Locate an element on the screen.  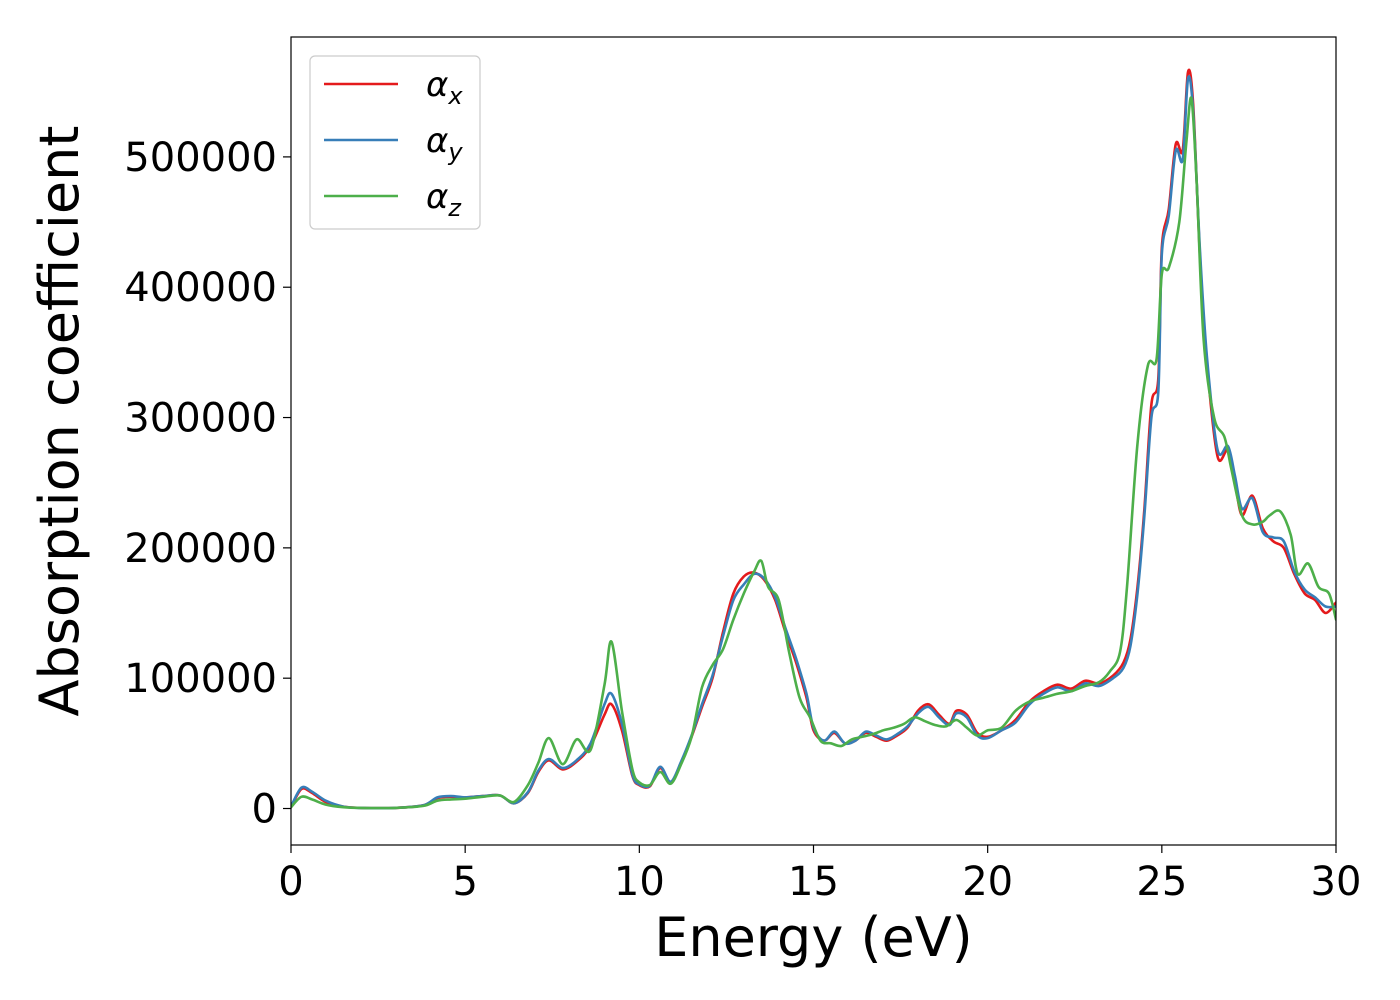
legend-label-y: αy is located at coordinates (444, 143).